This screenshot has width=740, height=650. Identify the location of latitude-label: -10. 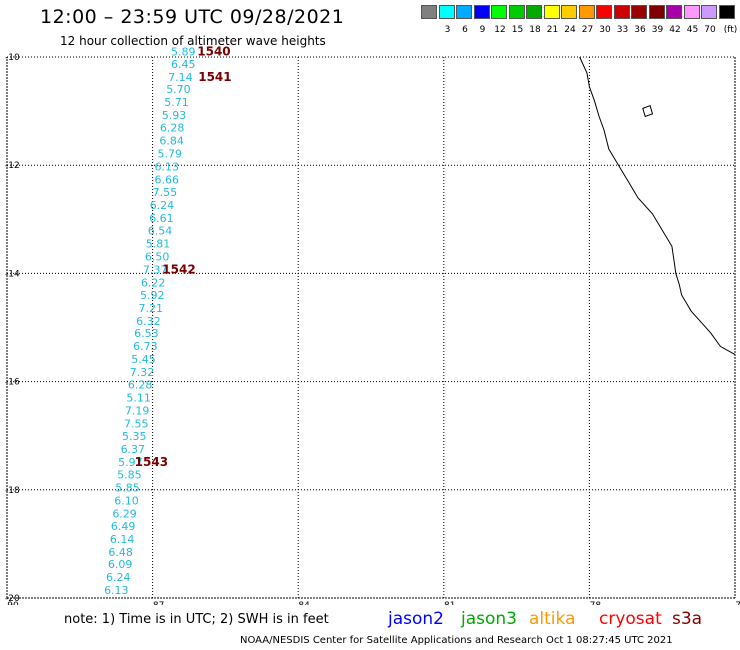
(12, 58).